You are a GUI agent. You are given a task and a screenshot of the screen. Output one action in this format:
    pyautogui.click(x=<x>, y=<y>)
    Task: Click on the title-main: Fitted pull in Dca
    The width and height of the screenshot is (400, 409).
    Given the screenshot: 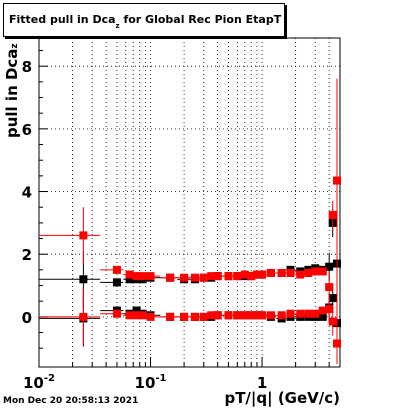 What is the action you would take?
    pyautogui.click(x=62, y=19)
    